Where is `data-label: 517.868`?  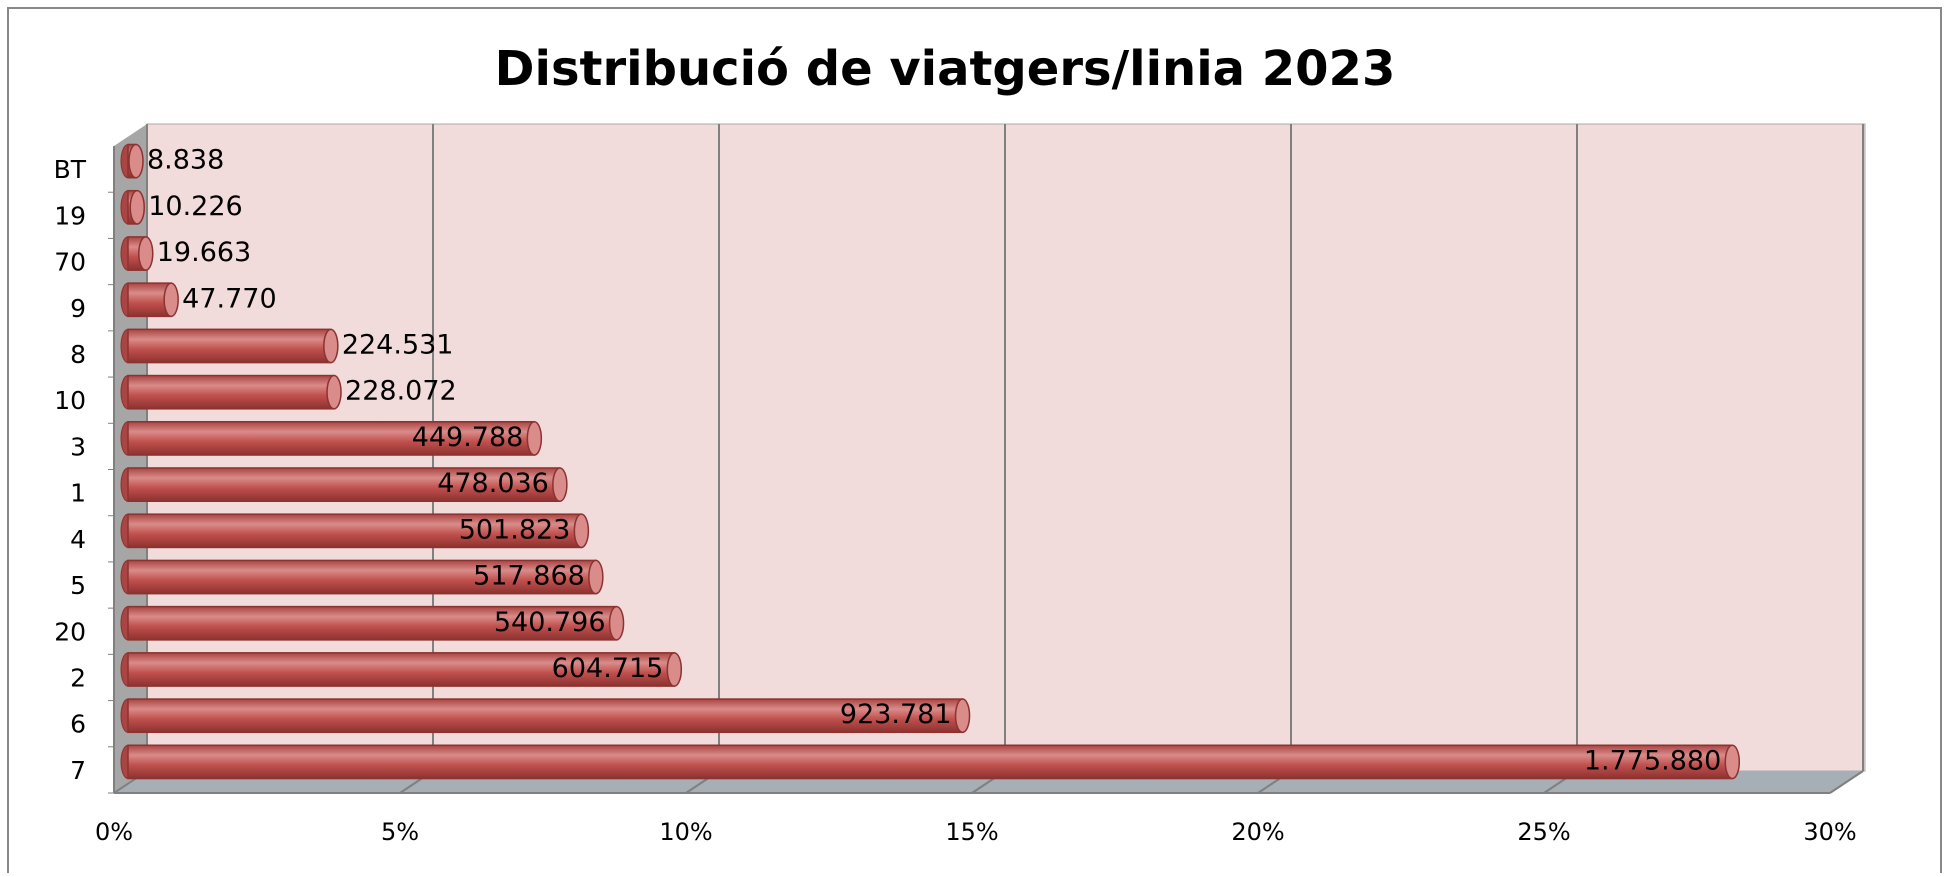
data-label: 517.868 is located at coordinates (529, 576).